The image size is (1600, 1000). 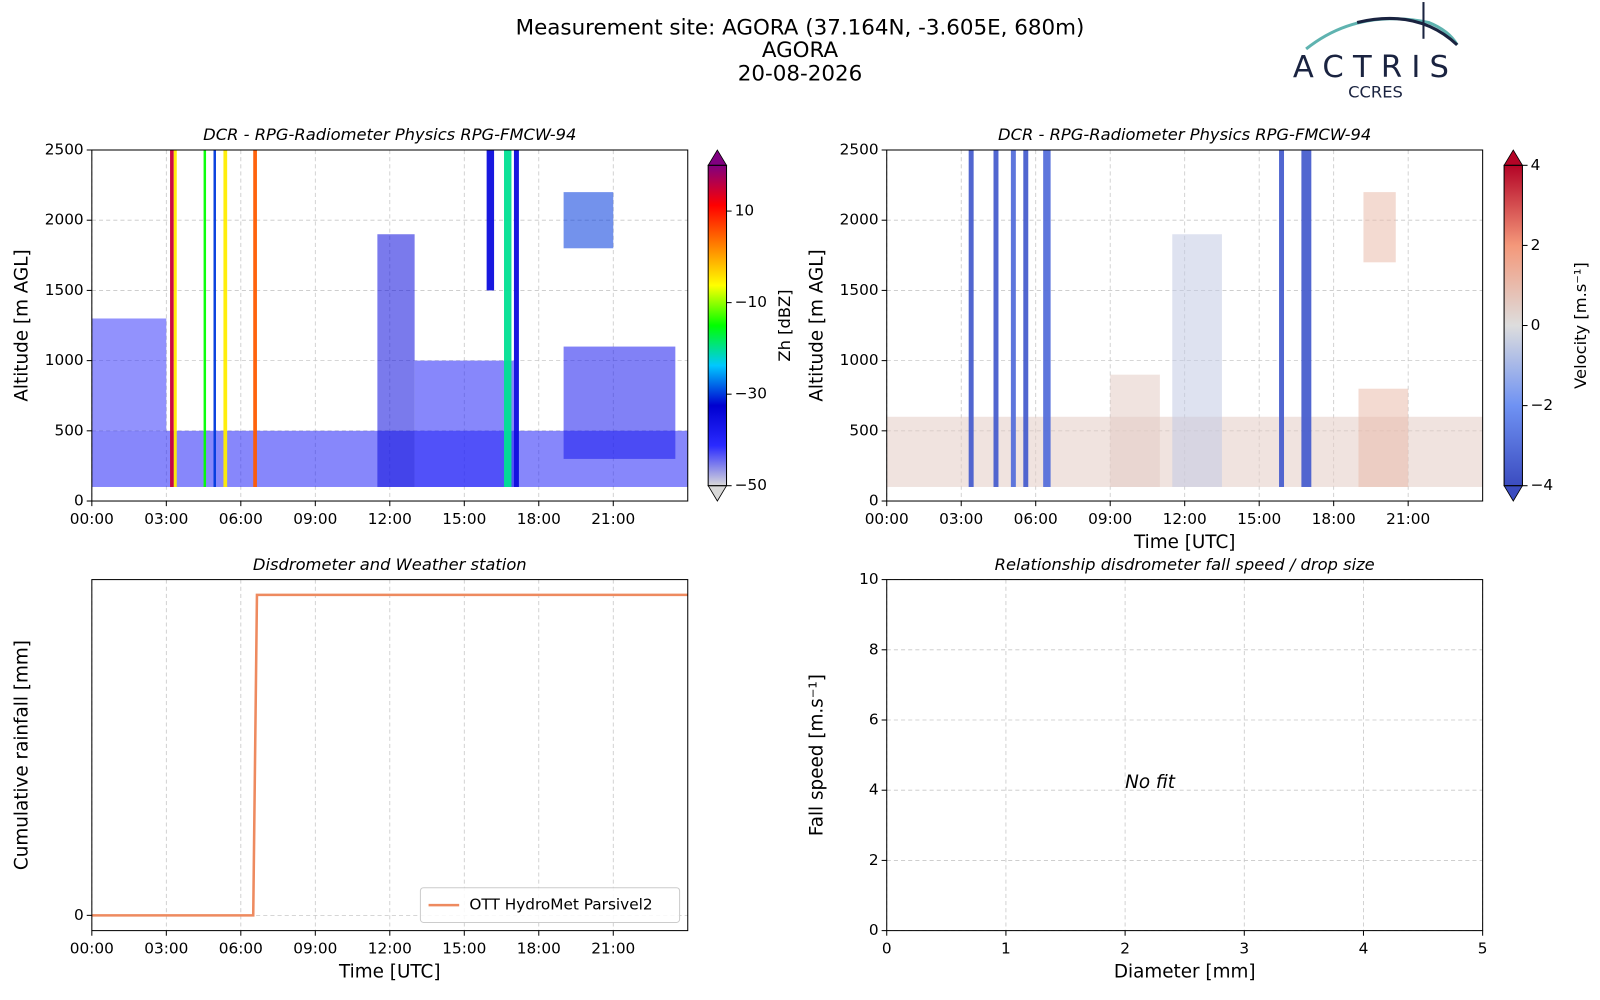 I want to click on colorbar-tick-label: 0, so click(x=1536, y=325).